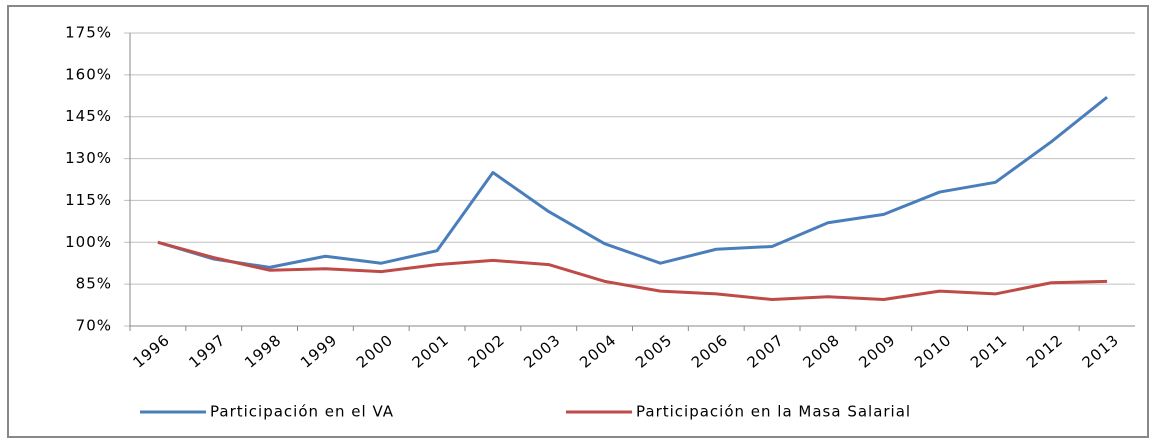 This screenshot has height=441, width=1161. What do you see at coordinates (598, 351) in the screenshot?
I see `x-tick-label: 2004` at bounding box center [598, 351].